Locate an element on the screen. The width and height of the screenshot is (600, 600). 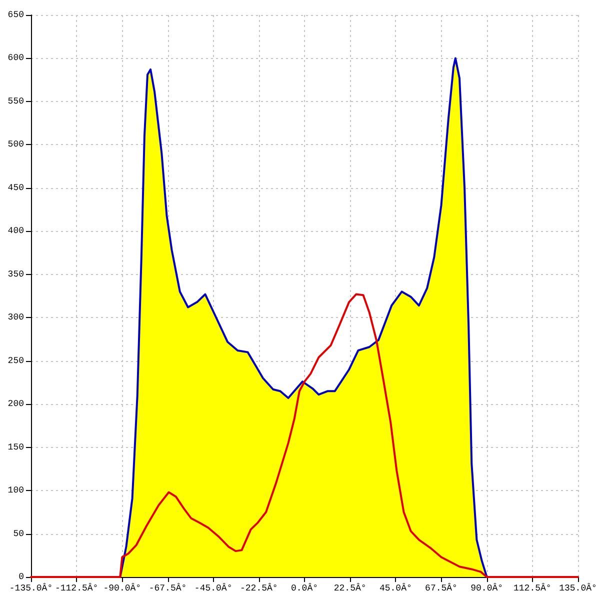
y-tick-label: 300 is located at coordinates (16, 317).